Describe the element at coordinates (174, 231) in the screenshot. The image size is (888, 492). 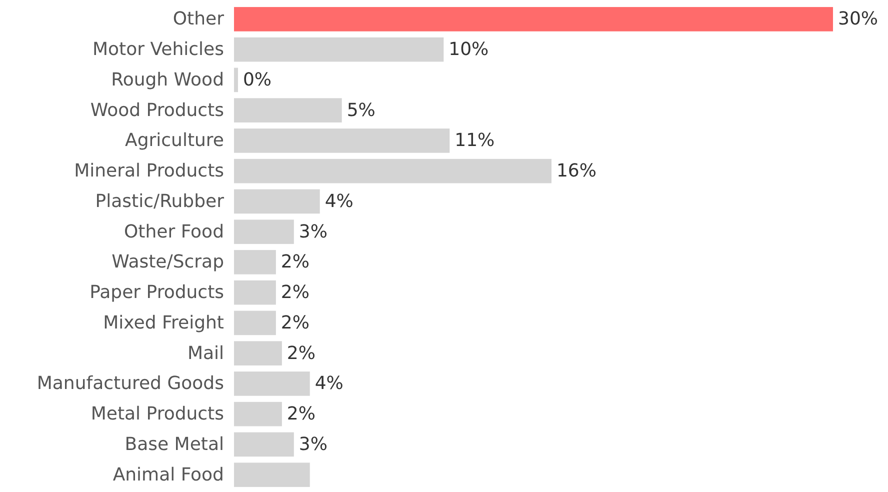
I see `y-tick-label: Other Food` at that location.